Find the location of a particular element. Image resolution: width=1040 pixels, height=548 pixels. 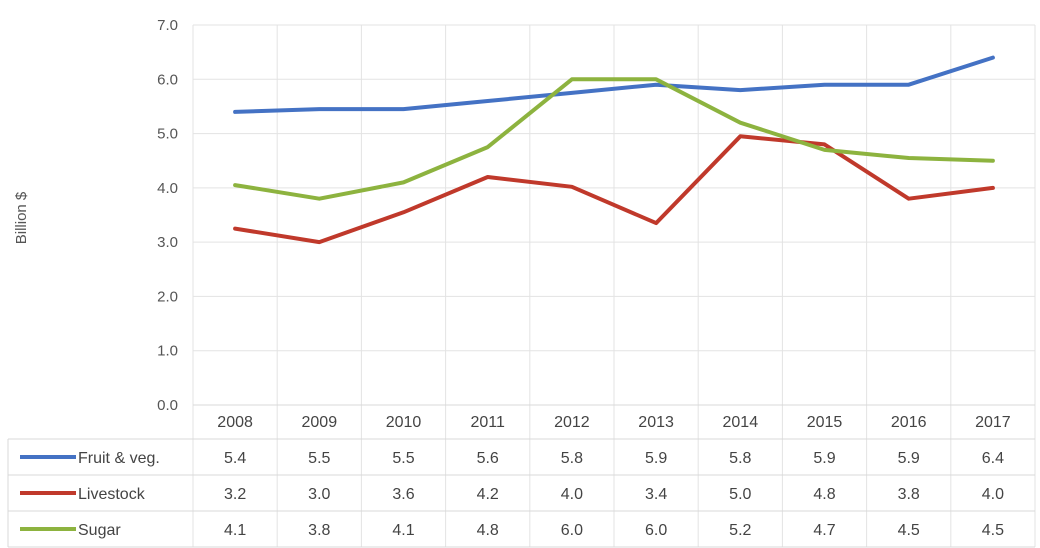

y-tick-label: 1.0 is located at coordinates (167, 351).